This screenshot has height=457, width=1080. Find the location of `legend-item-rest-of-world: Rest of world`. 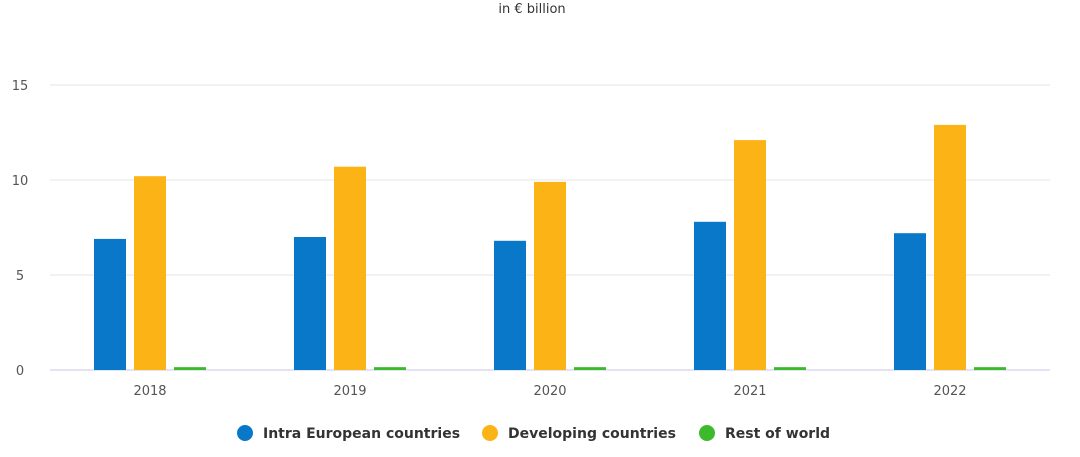

legend-item-rest-of-world: Rest of world is located at coordinates (764, 433).